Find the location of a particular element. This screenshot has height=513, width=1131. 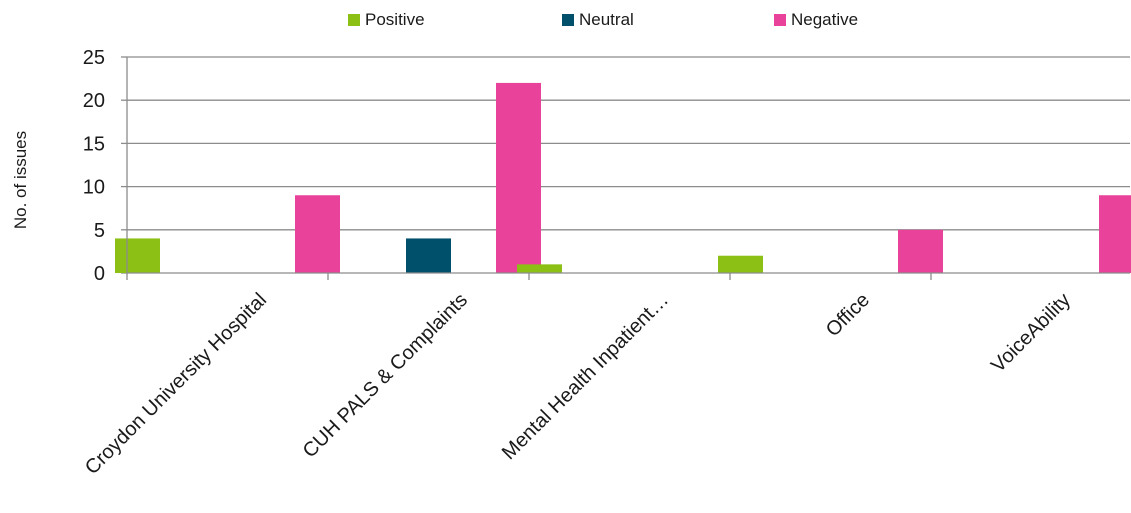

bar-positive-mental-health-inpatient is located at coordinates (539, 268).